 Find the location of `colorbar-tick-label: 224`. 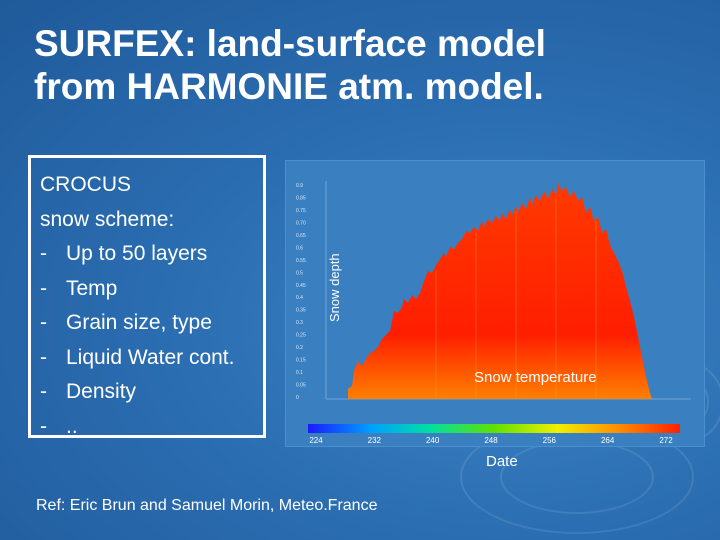

colorbar-tick-label: 224 is located at coordinates (316, 440).